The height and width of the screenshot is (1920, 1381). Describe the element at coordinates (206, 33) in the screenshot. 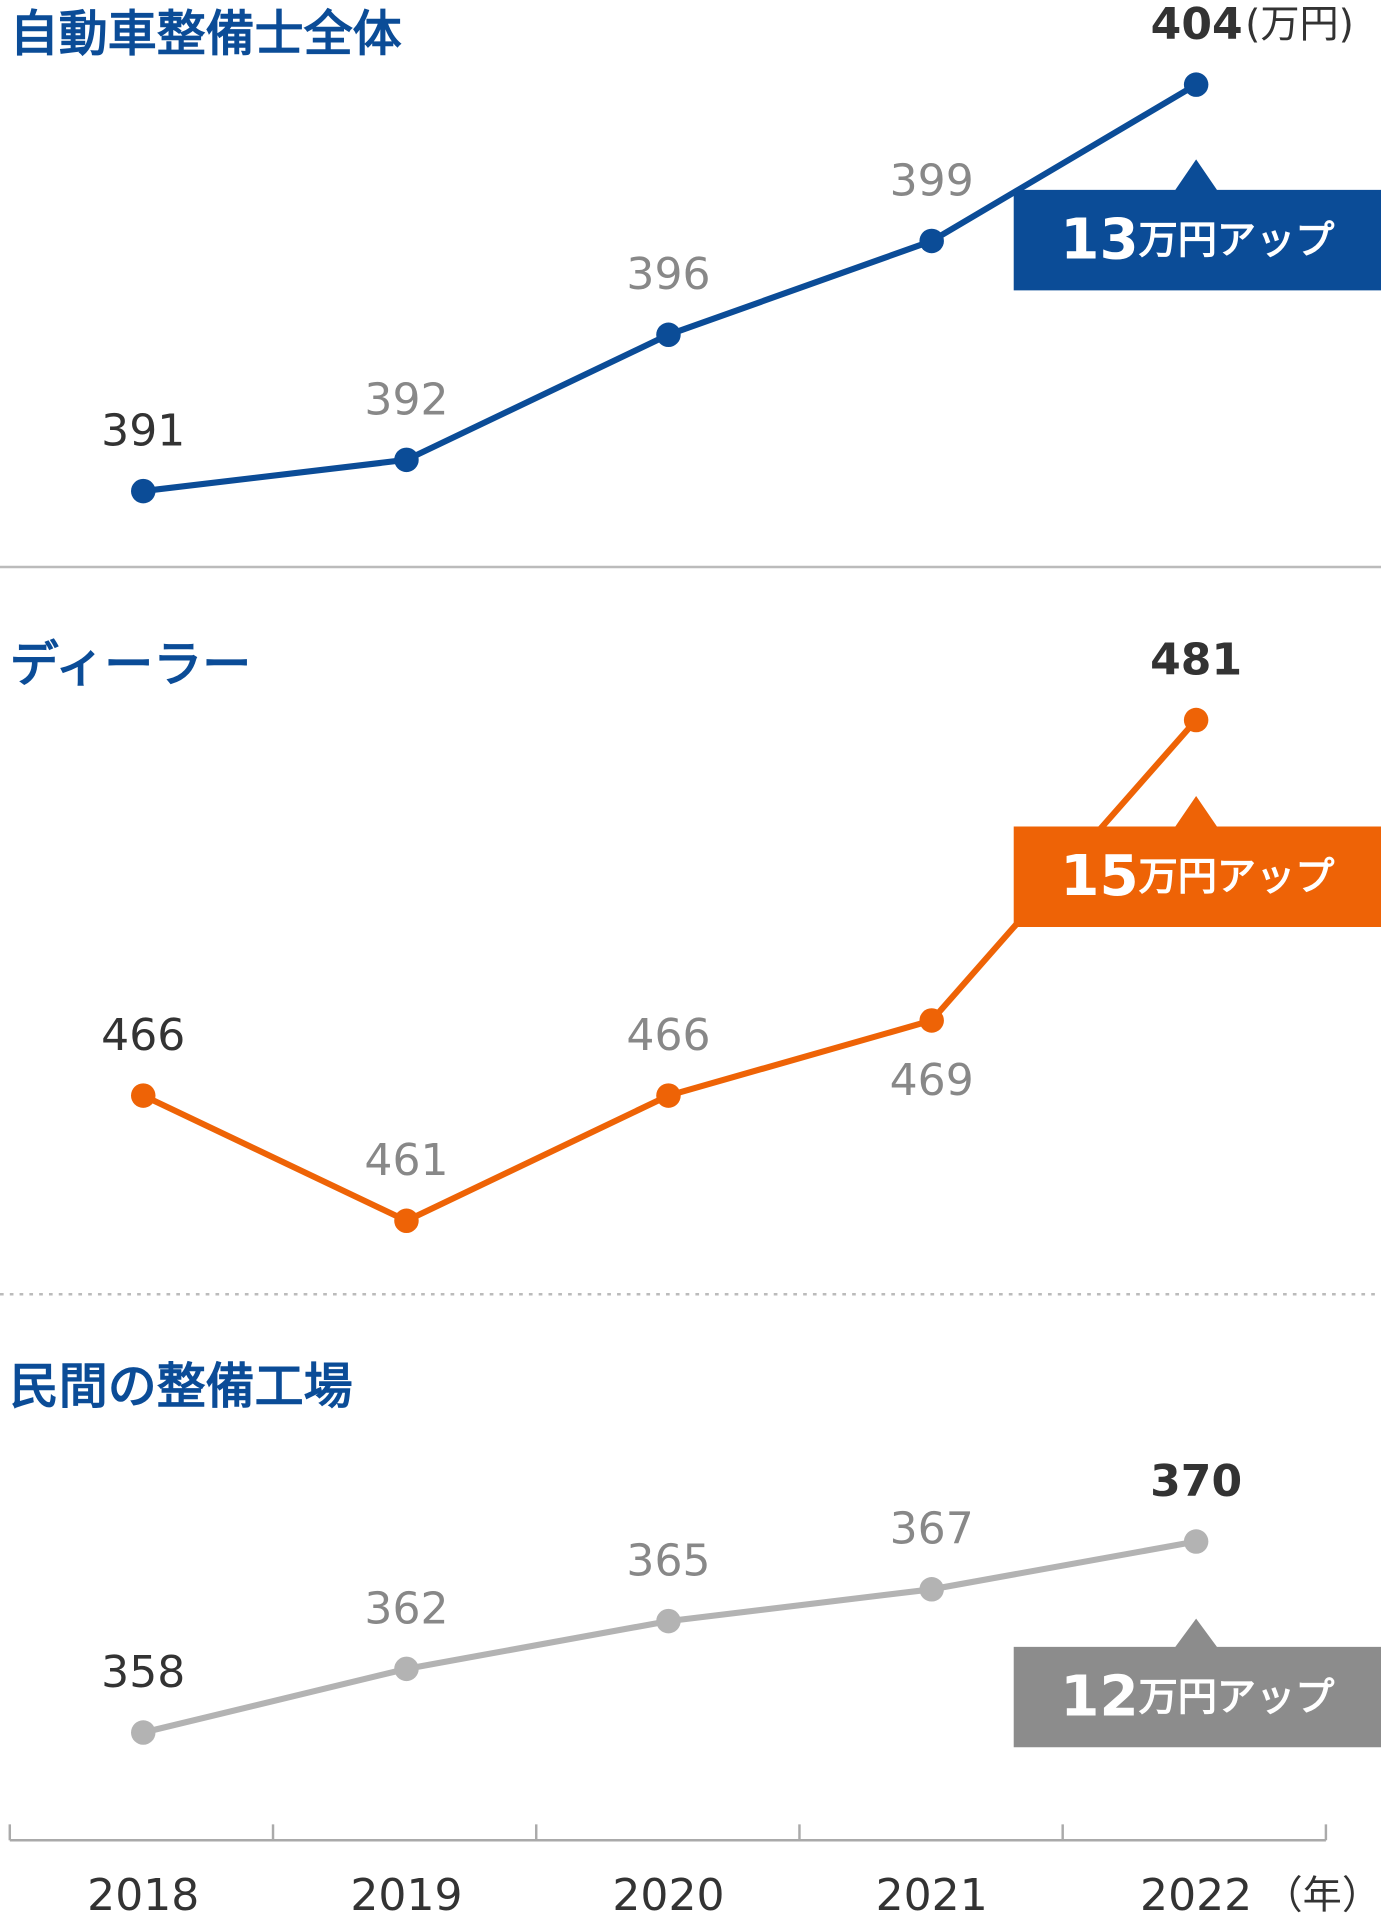

I see `chart-title: 自動車整備士全体` at that location.